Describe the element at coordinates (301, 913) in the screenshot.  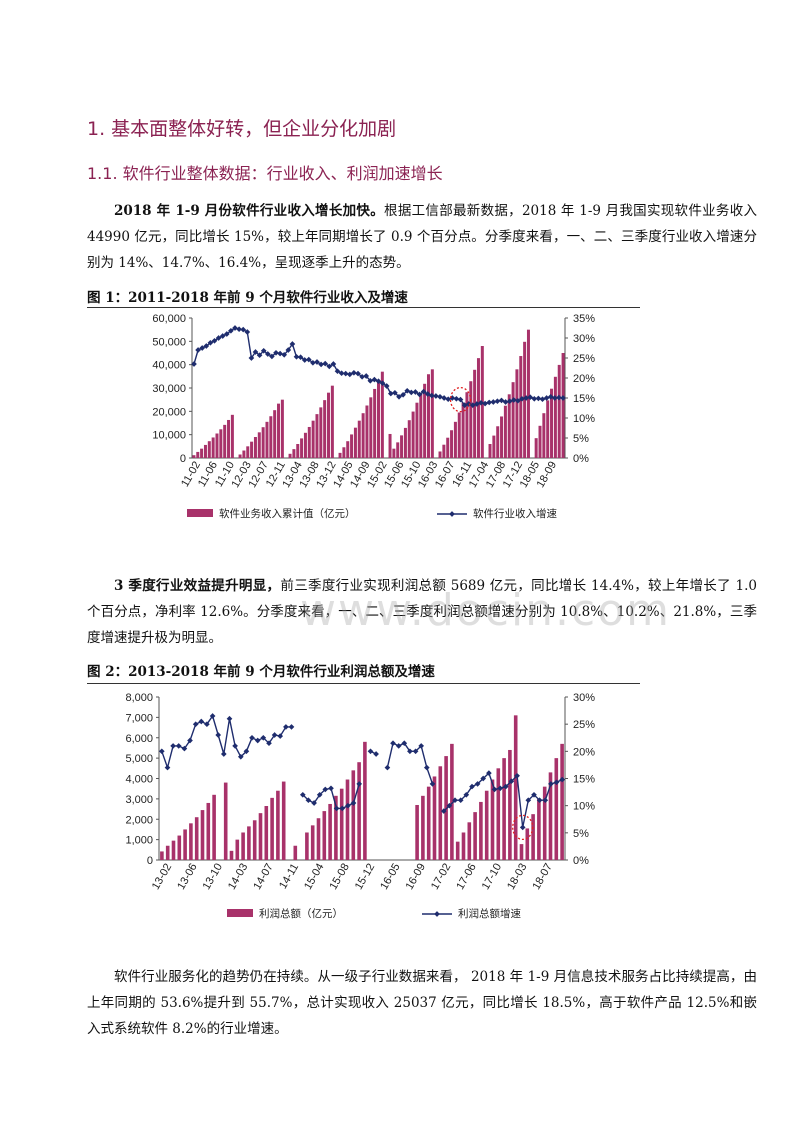
I see `legend-bar-label: 利润总额（亿元）` at that location.